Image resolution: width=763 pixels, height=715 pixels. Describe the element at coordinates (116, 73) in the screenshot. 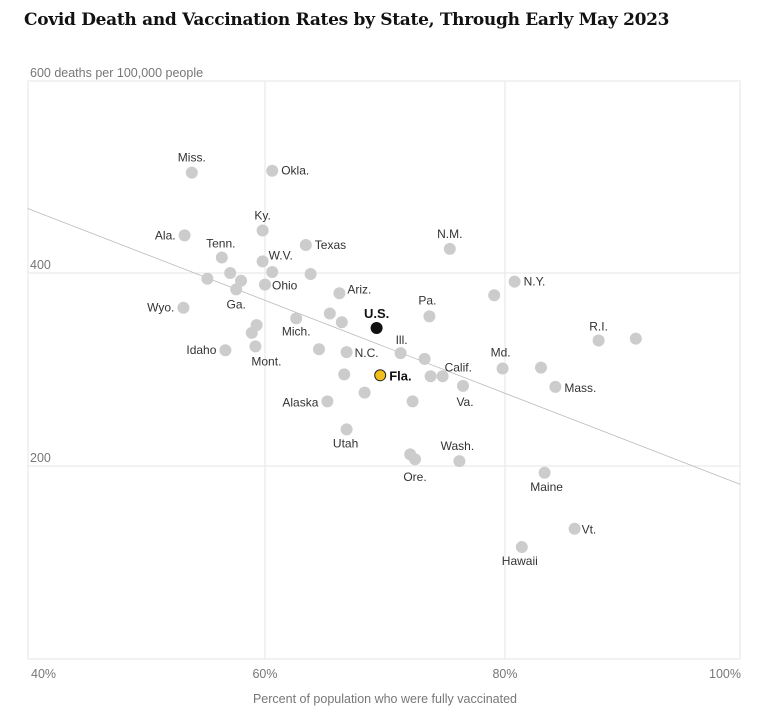

I see `y-axis-label: 600 deaths per 100,000 people` at that location.